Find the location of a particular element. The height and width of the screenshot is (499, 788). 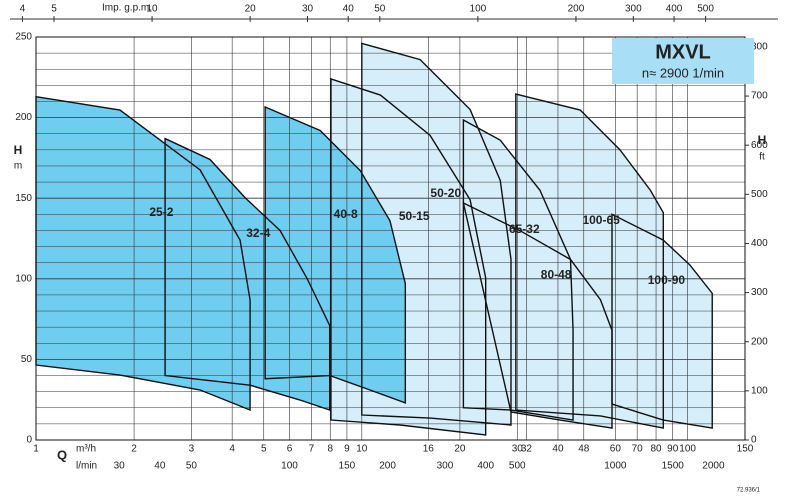

x2-tick-label: 10 is located at coordinates (153, 9).